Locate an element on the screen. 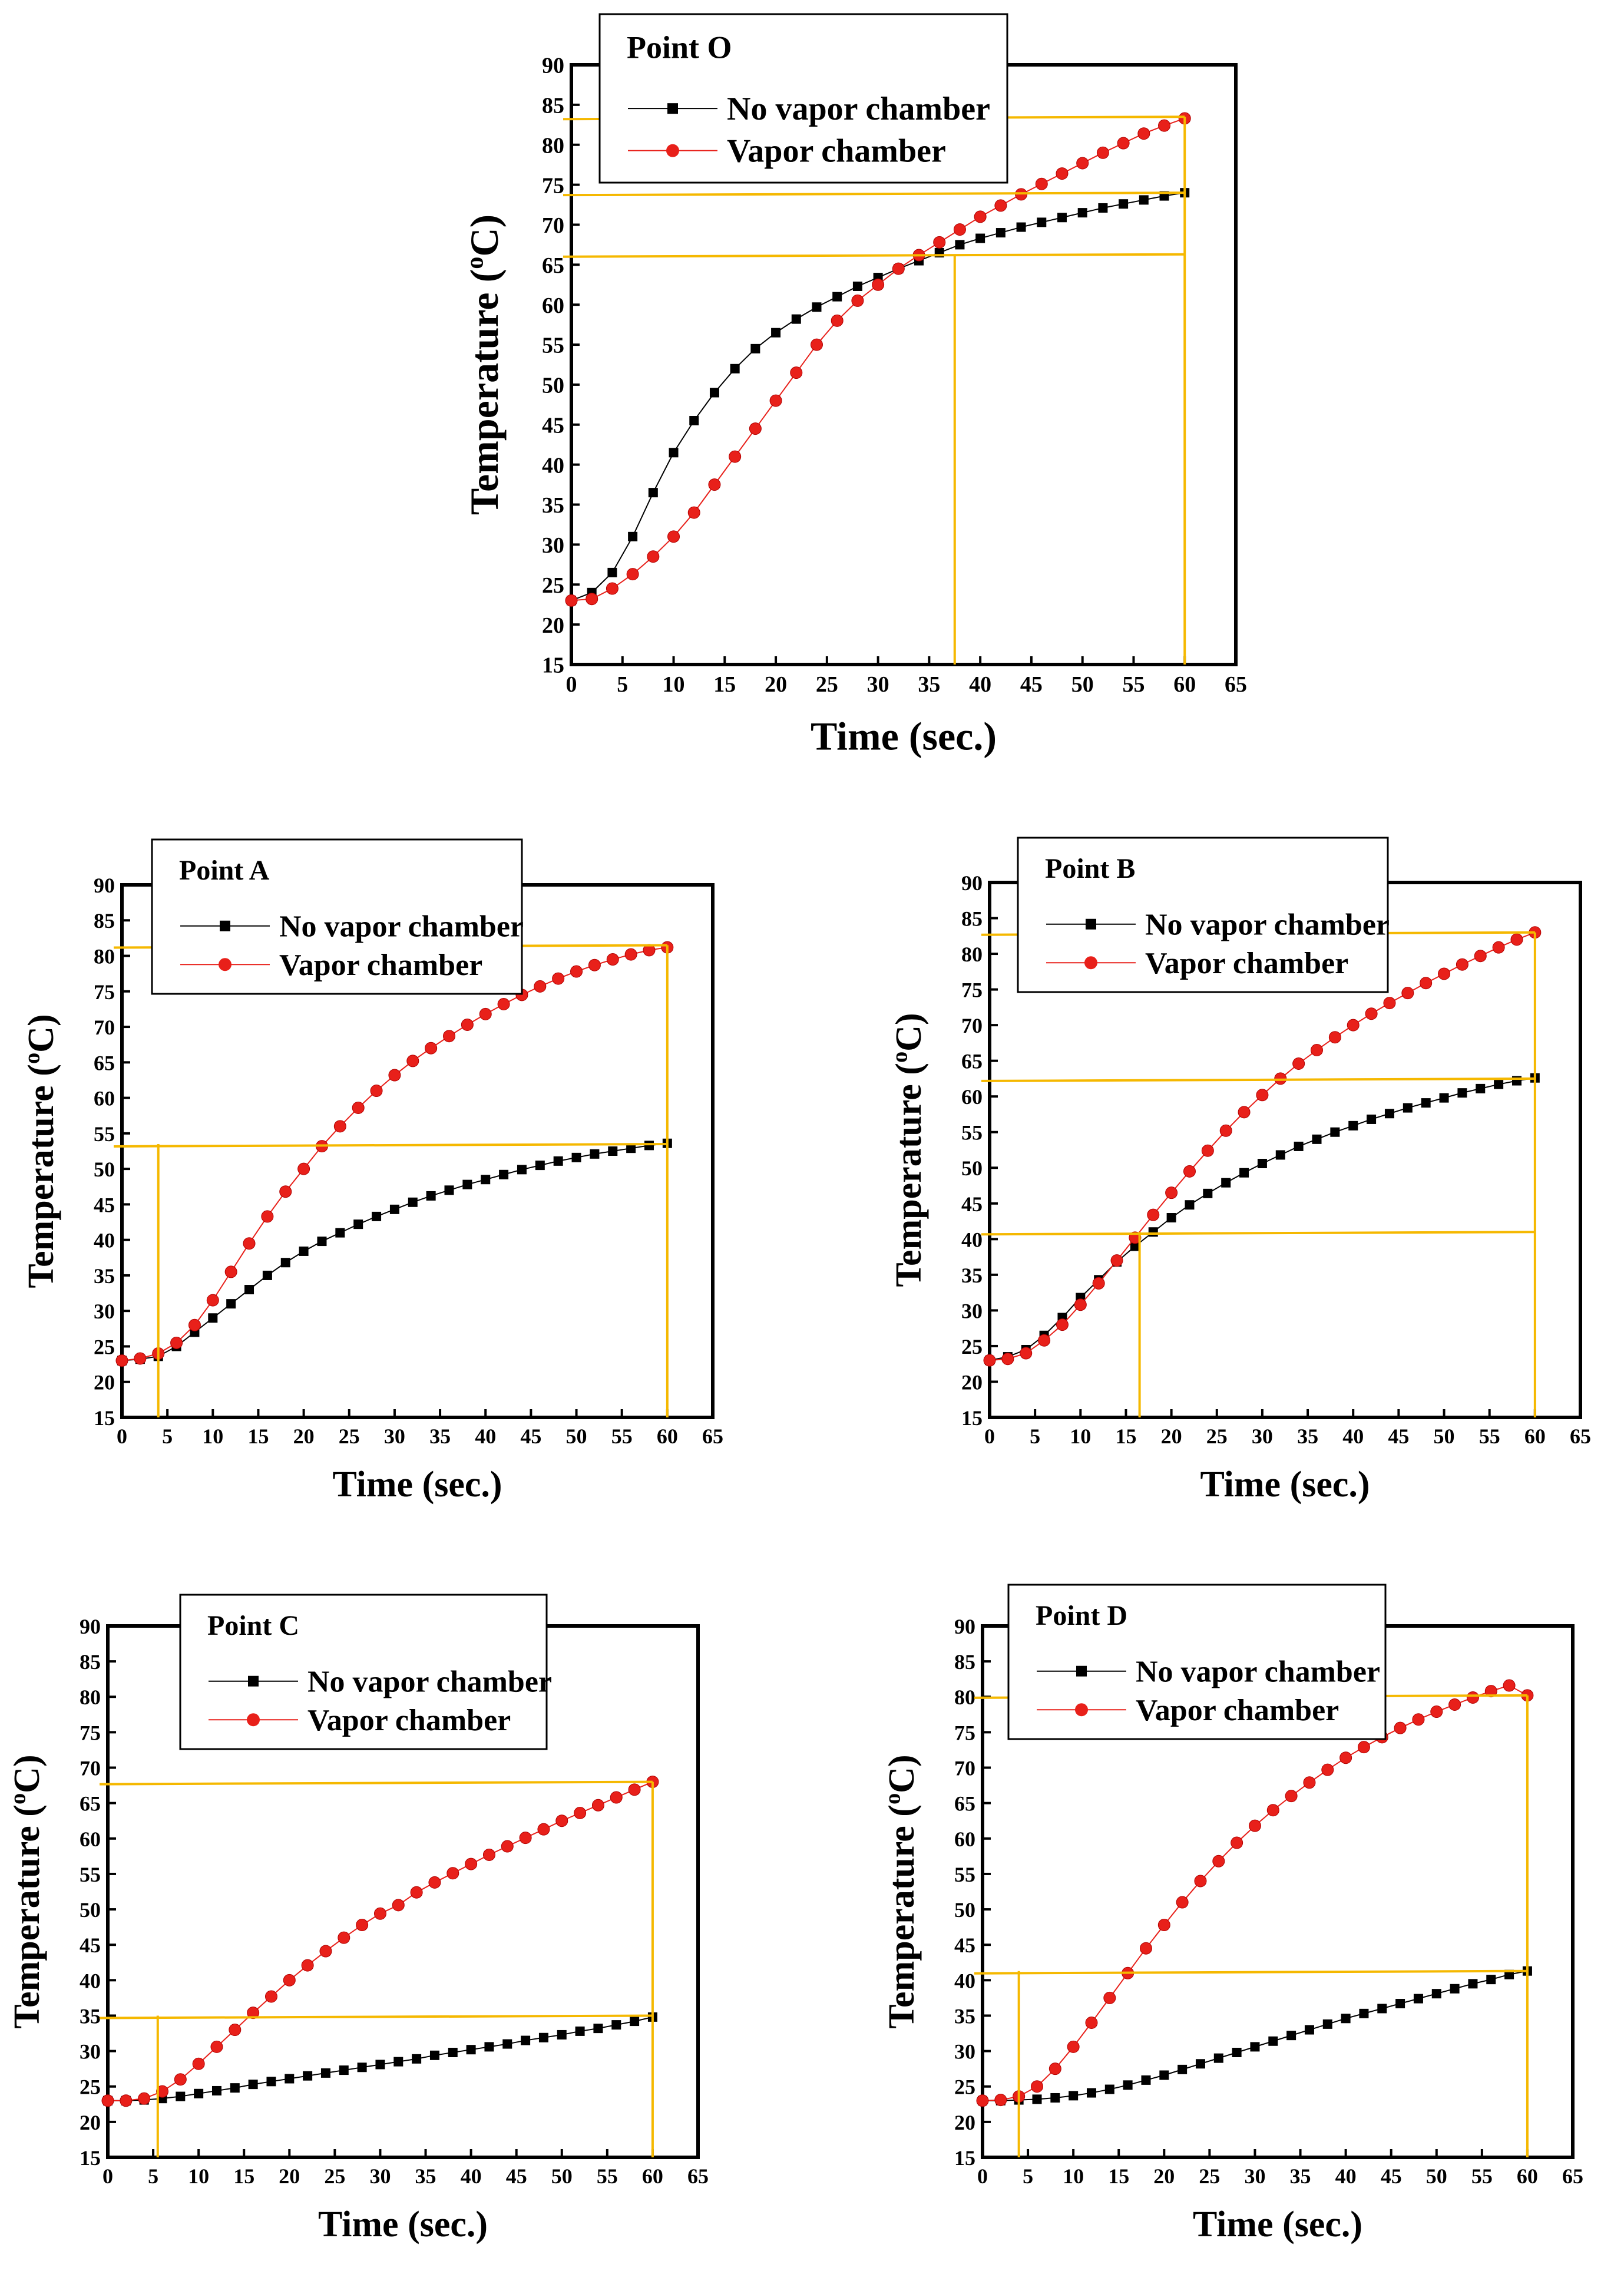 The height and width of the screenshot is (2284, 1624). y-tick-label: 65 is located at coordinates (553, 265).